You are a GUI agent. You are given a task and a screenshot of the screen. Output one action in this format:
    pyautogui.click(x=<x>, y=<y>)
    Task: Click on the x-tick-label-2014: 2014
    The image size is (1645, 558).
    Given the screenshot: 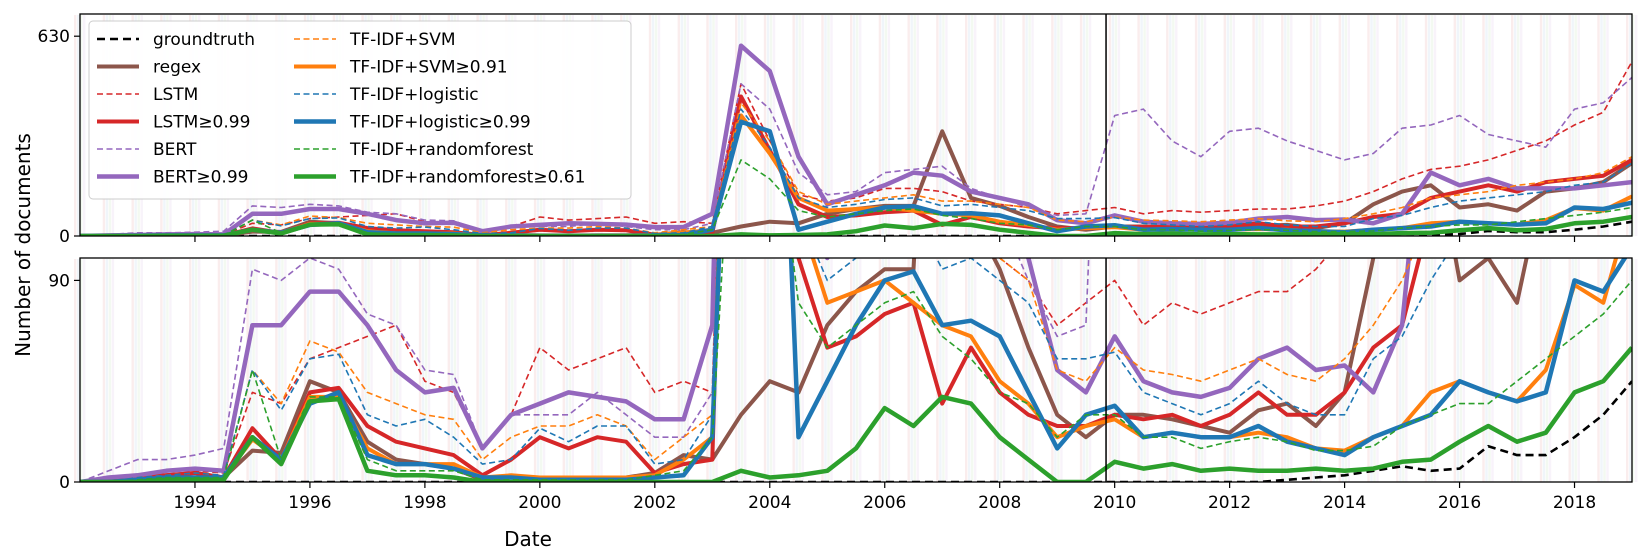 What is the action you would take?
    pyautogui.click(x=1344, y=503)
    